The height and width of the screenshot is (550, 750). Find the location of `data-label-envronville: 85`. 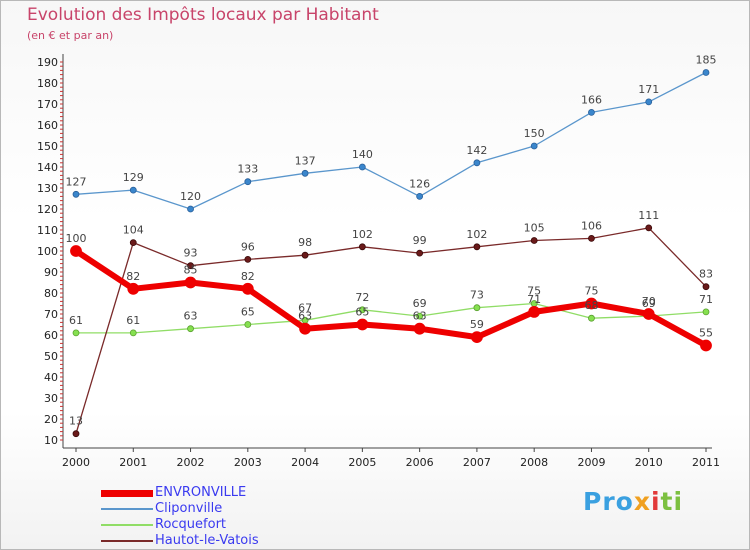

data-label-envronville: 85 is located at coordinates (191, 270).